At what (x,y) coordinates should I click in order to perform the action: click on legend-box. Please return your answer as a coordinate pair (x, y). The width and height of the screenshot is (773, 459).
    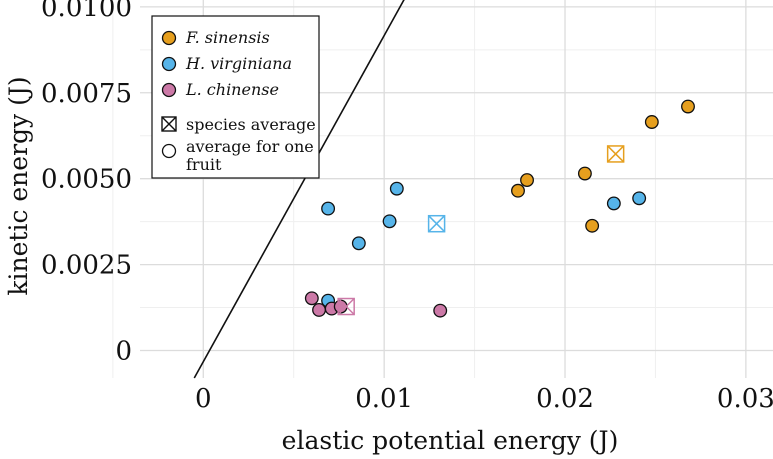
    Looking at the image, I should click on (235, 97).